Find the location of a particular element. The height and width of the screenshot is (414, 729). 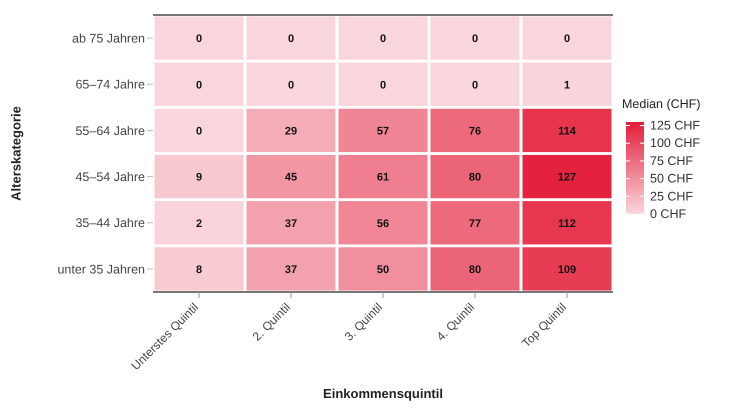

data-label: 2 is located at coordinates (199, 224).